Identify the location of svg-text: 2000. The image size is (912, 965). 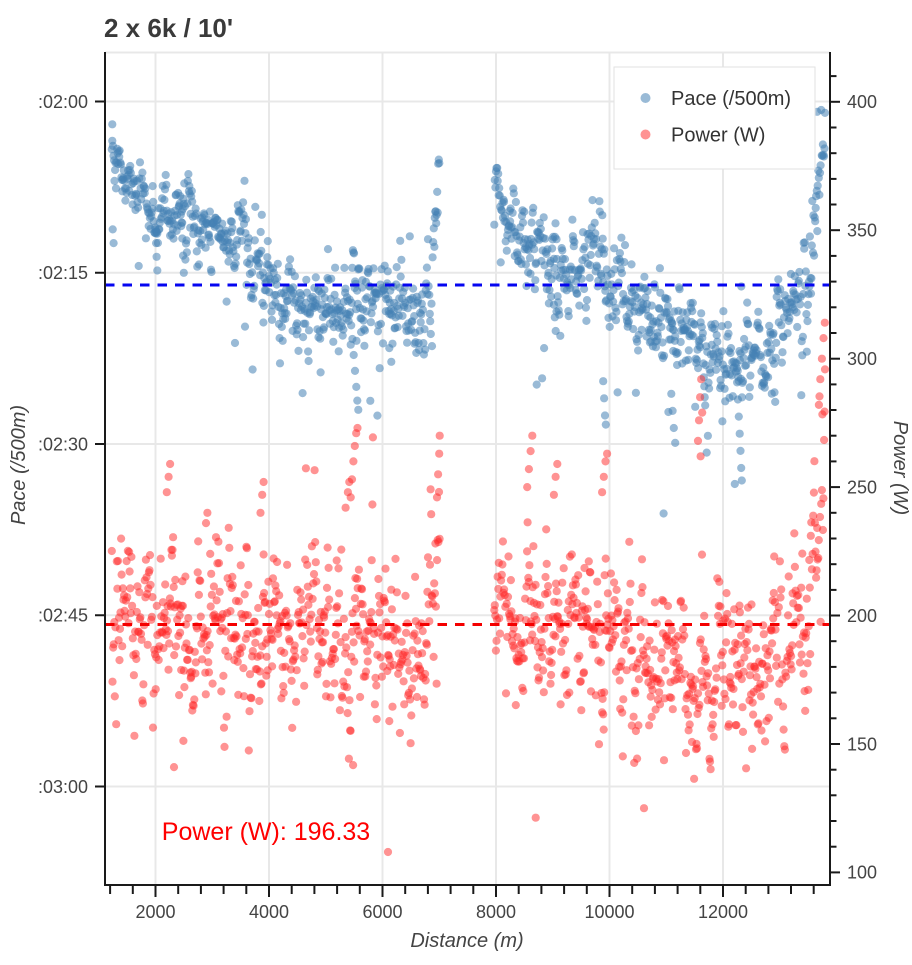
(155, 912).